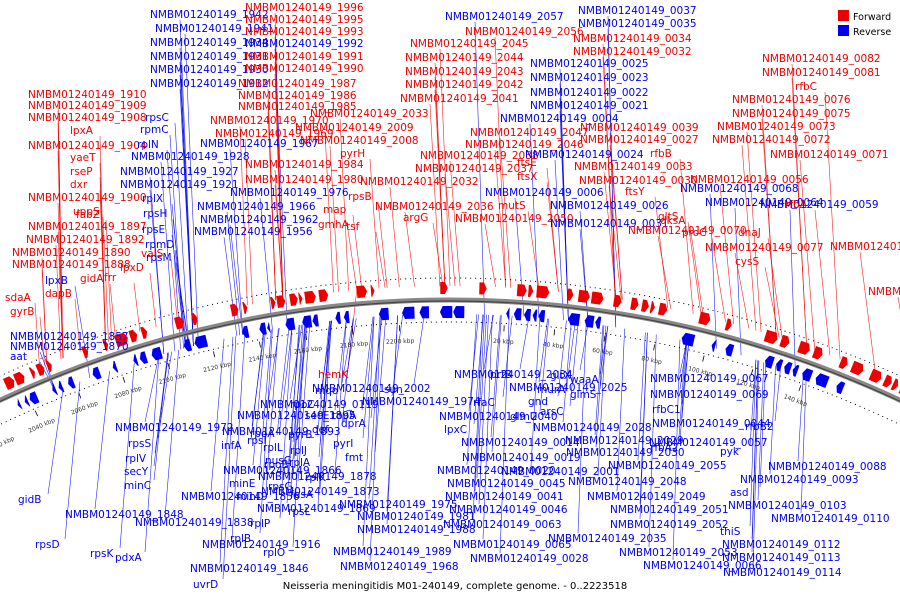 The image size is (900, 600). What do you see at coordinates (821, 73) in the screenshot?
I see `gene-label: NMBM01240149_0081` at bounding box center [821, 73].